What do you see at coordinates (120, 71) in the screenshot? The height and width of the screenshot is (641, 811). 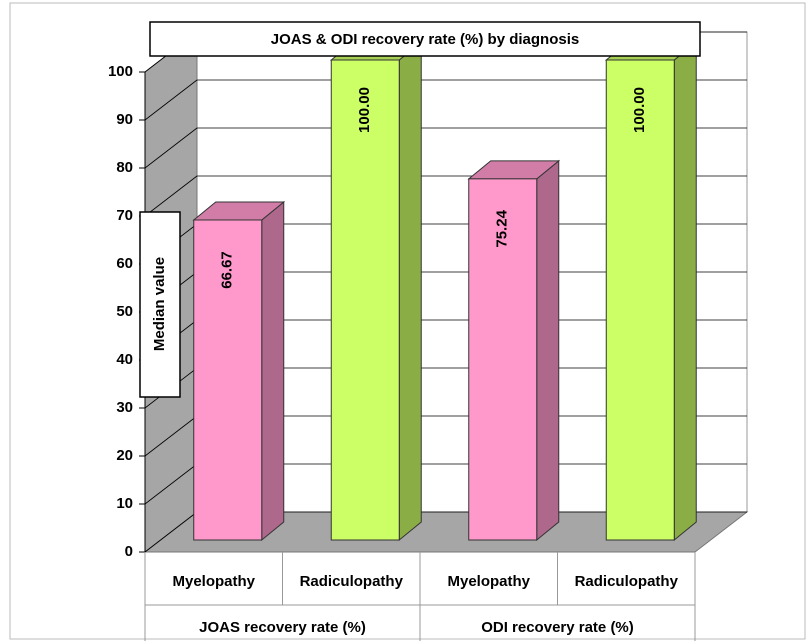 I see `y-tick-label: 100` at bounding box center [120, 71].